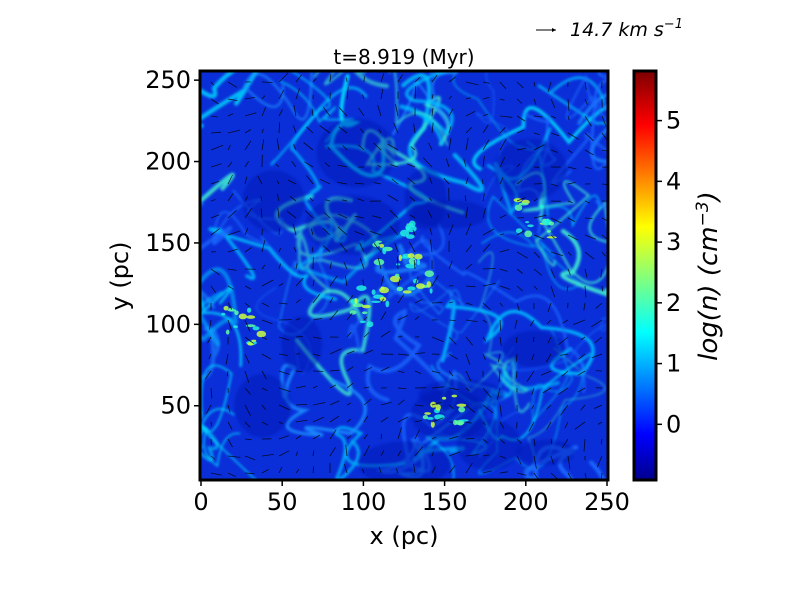  Describe the element at coordinates (168, 243) in the screenshot. I see `y-tick-label: 150` at that location.